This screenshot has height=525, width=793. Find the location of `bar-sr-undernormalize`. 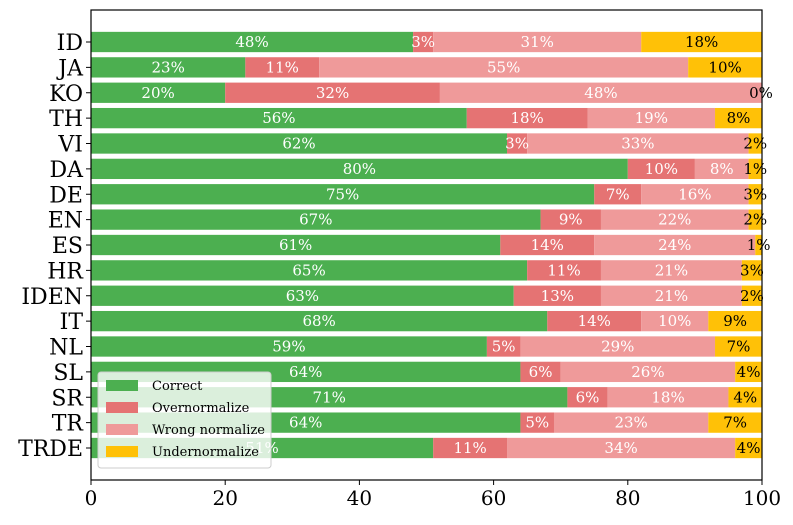

bar-sr-undernormalize is located at coordinates (745, 397).